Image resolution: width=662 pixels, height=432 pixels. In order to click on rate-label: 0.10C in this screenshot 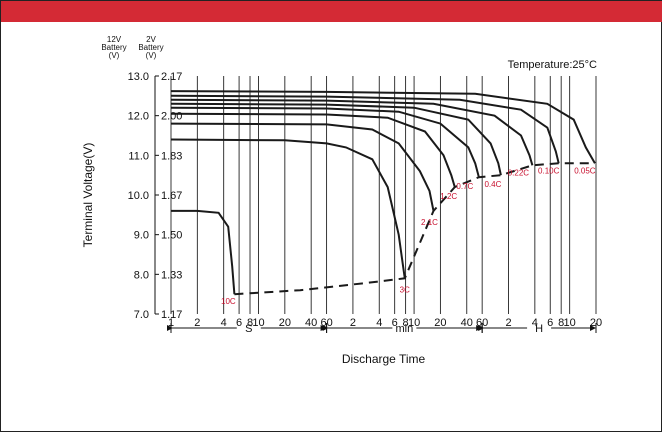, I will do `click(549, 170)`.